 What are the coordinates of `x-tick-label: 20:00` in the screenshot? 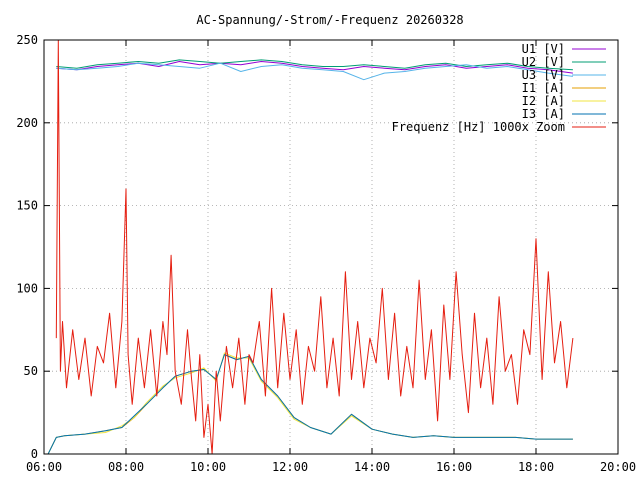 It's located at (618, 467).